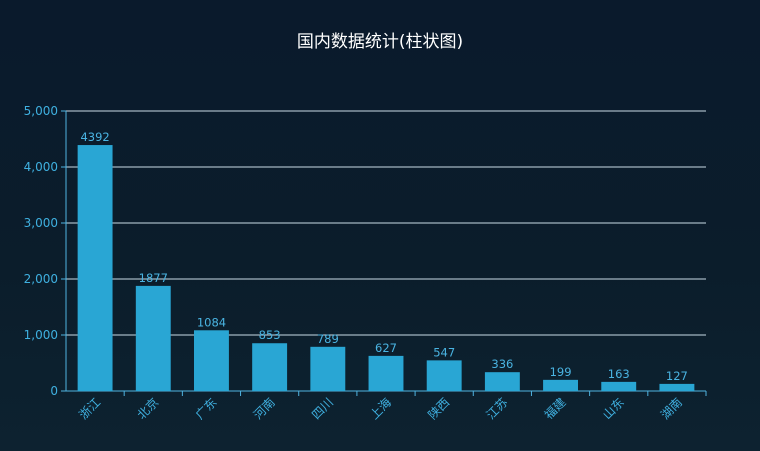 Image resolution: width=760 pixels, height=451 pixels. Describe the element at coordinates (560, 385) in the screenshot. I see `bar-福建` at that location.